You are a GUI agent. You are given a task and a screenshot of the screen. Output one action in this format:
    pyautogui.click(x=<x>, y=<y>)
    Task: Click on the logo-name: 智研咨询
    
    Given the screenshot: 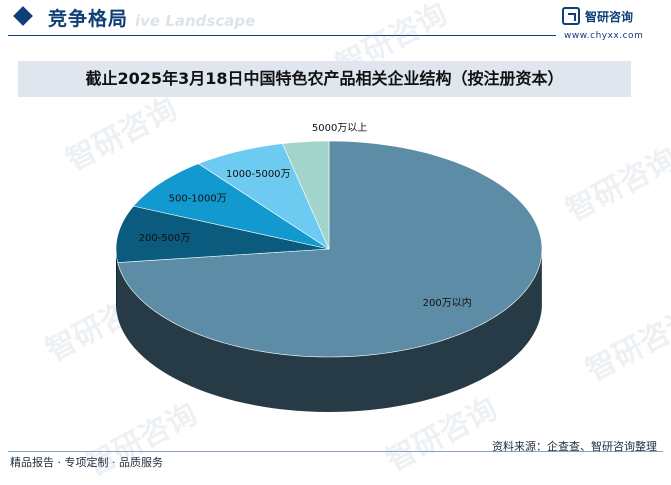 What is the action you would take?
    pyautogui.click(x=609, y=17)
    